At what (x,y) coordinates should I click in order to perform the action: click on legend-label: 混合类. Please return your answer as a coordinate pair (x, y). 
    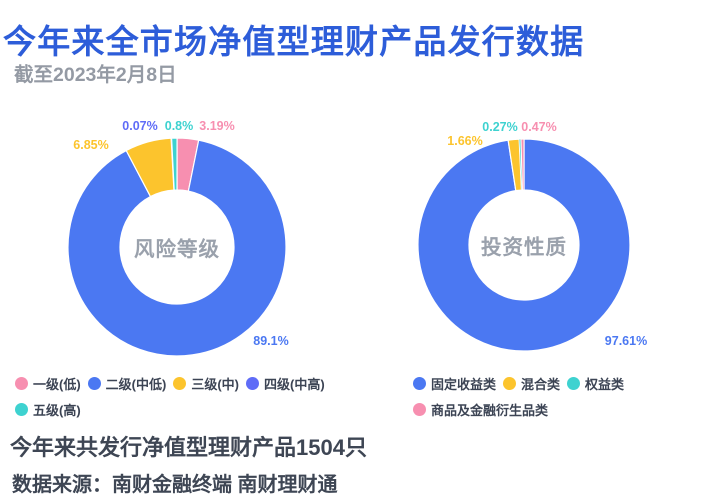
    Looking at the image, I should click on (541, 384).